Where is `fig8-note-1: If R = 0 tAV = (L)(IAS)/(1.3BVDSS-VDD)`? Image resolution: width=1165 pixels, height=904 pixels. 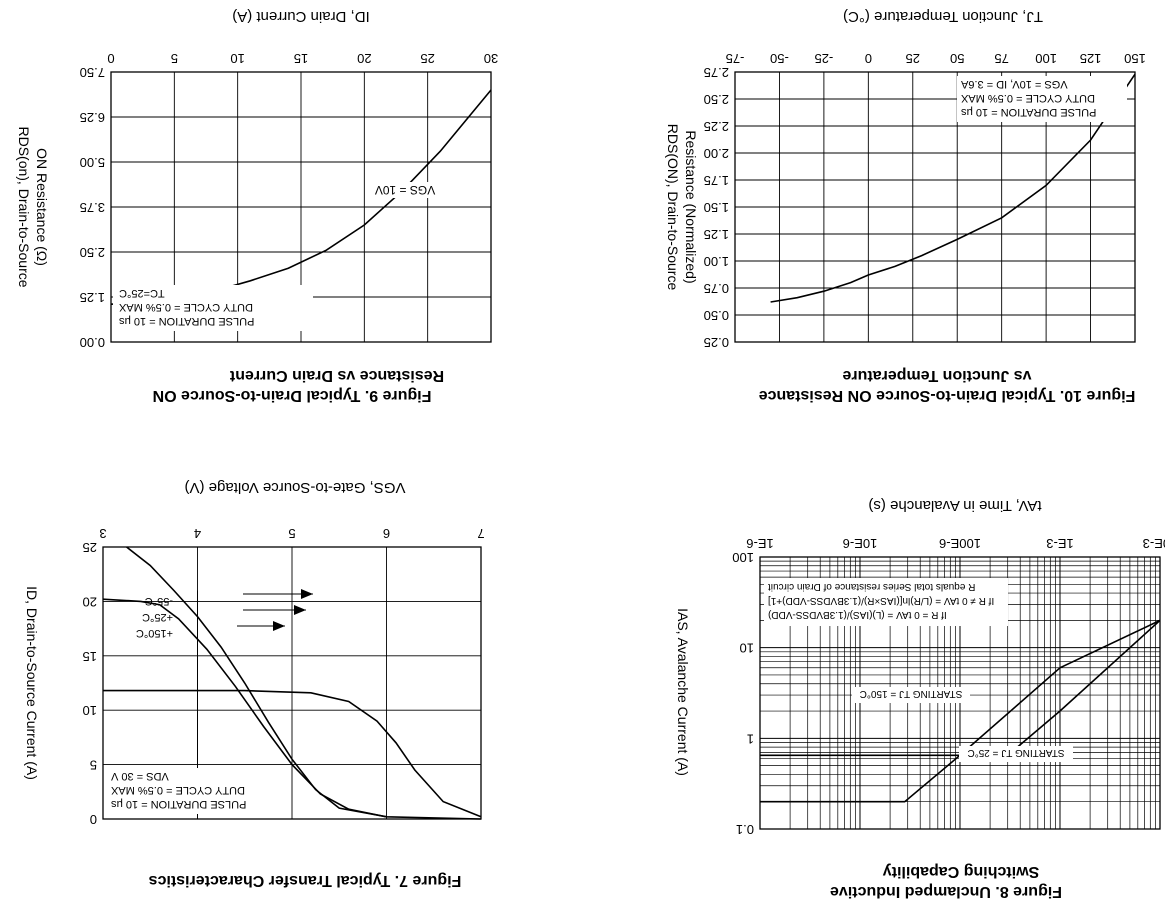
fig8-note-1: If R = 0 tAV = (L)(IAS)/(1.3BVDSS-VDD) is located at coordinates (857, 614).